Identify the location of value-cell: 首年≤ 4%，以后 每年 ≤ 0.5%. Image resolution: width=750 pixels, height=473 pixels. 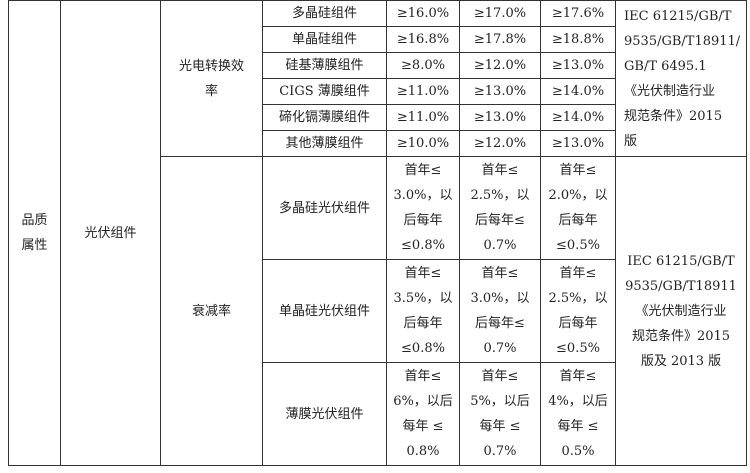
(578, 414).